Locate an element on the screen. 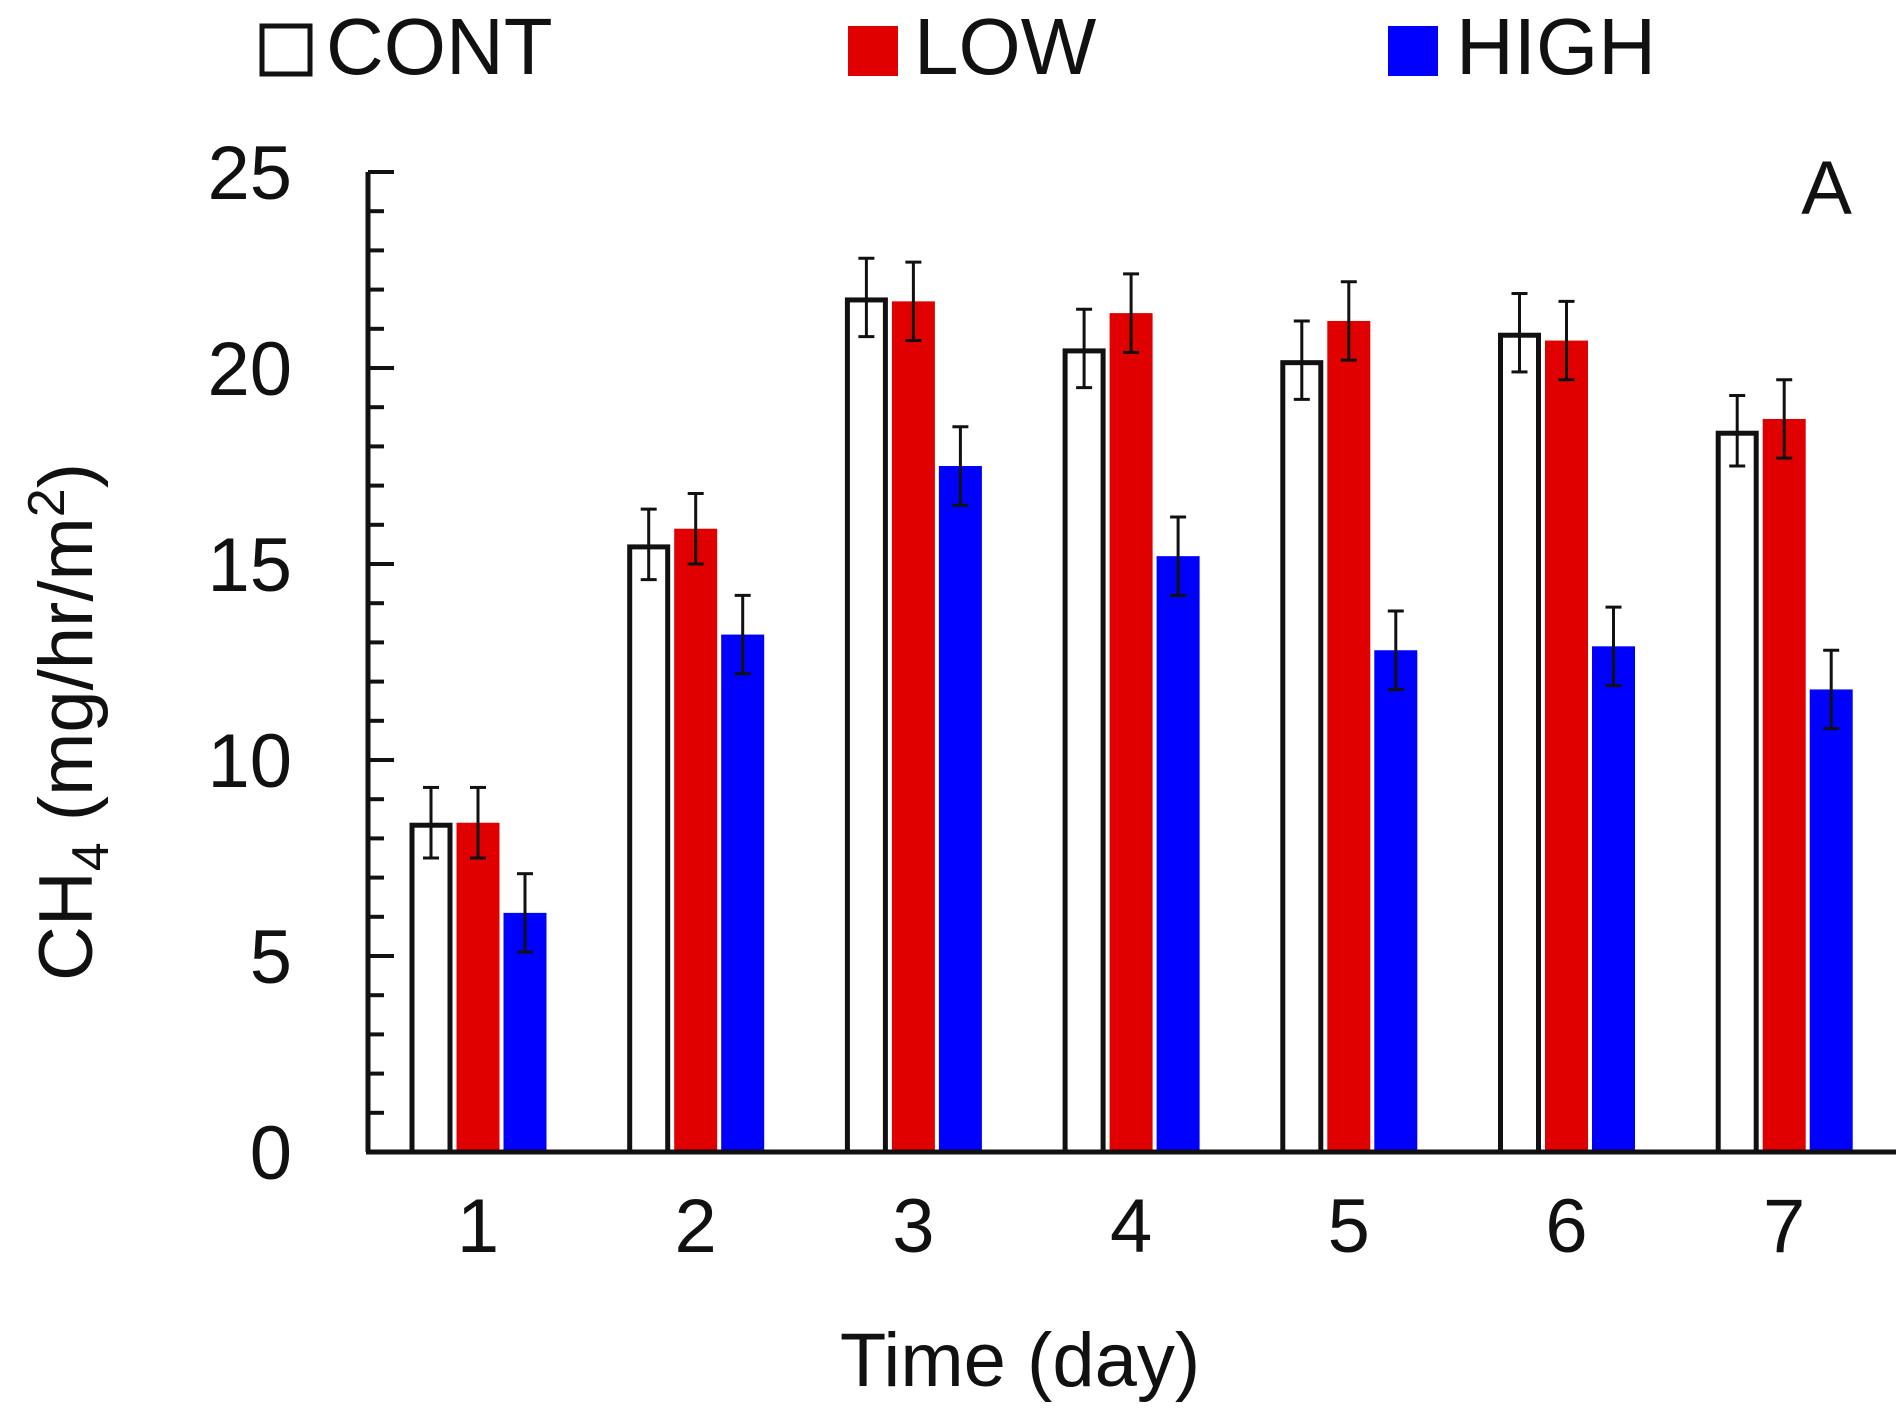 This screenshot has height=1408, width=1898. x-axis-title: Time (day) is located at coordinates (1020, 1360).